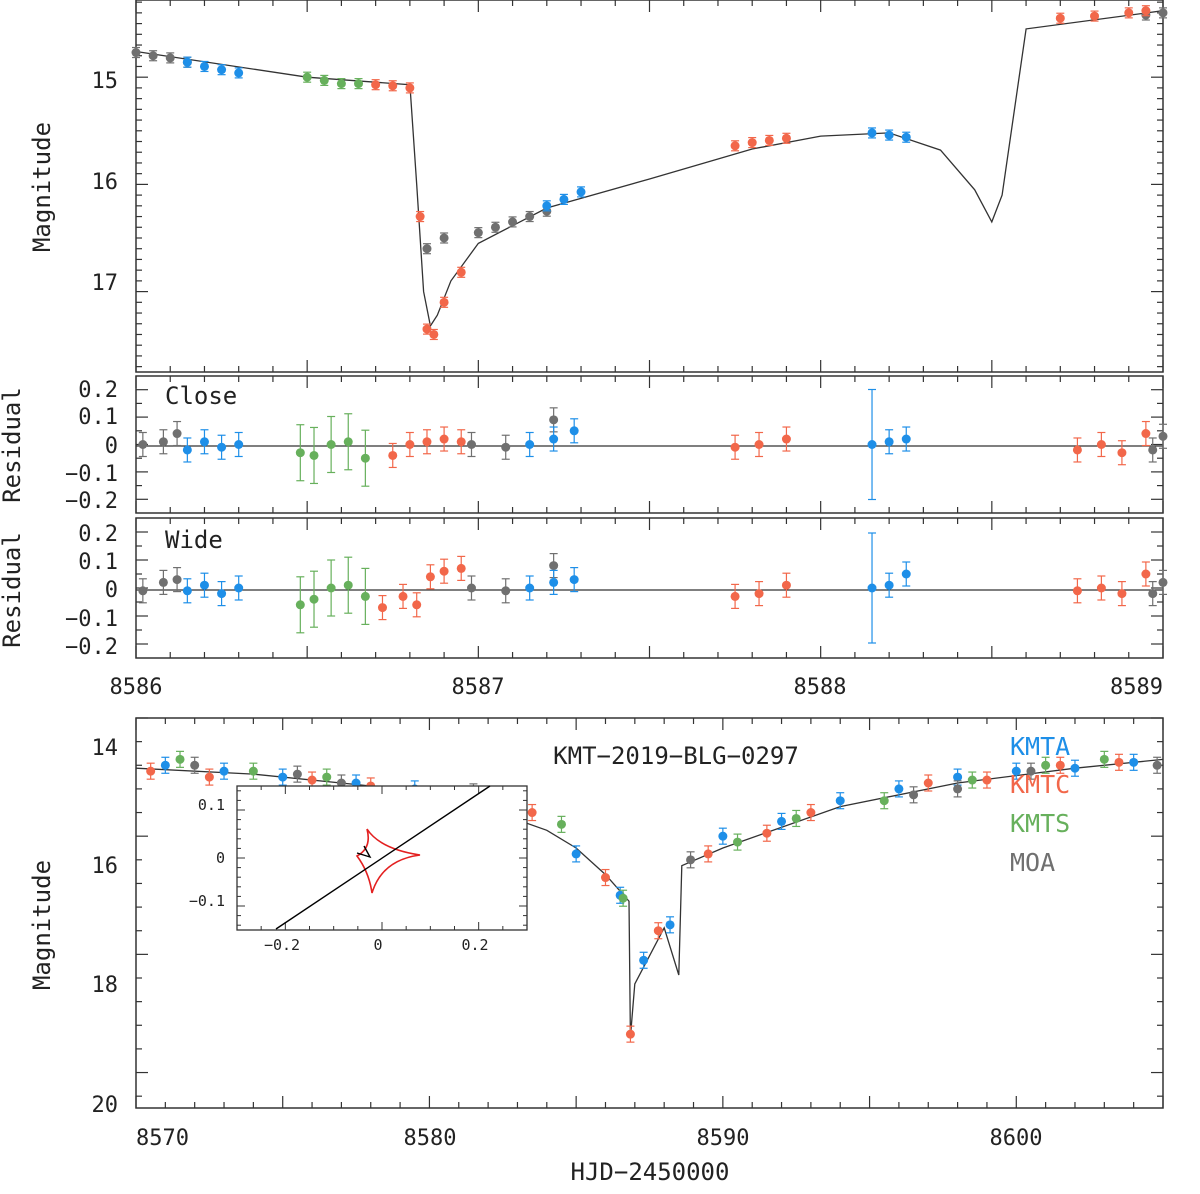 Image resolution: width=1200 pixels, height=1194 pixels. What do you see at coordinates (105, 985) in the screenshot?
I see `bottom-ytick-label: 18` at bounding box center [105, 985].